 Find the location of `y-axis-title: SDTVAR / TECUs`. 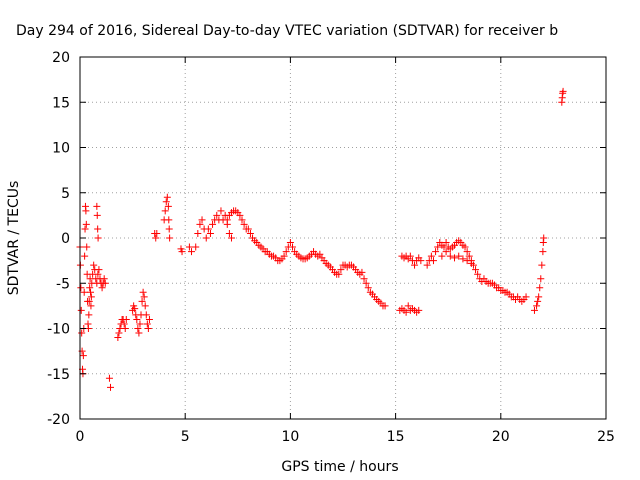

y-axis-title: SDTVAR / TECUs is located at coordinates (14, 238).